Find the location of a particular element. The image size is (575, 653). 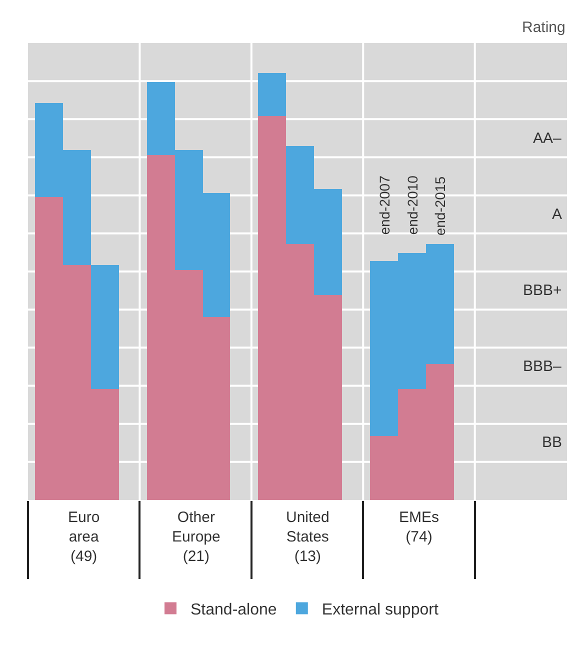

text: Other Europe (21) is located at coordinates (196, 537).